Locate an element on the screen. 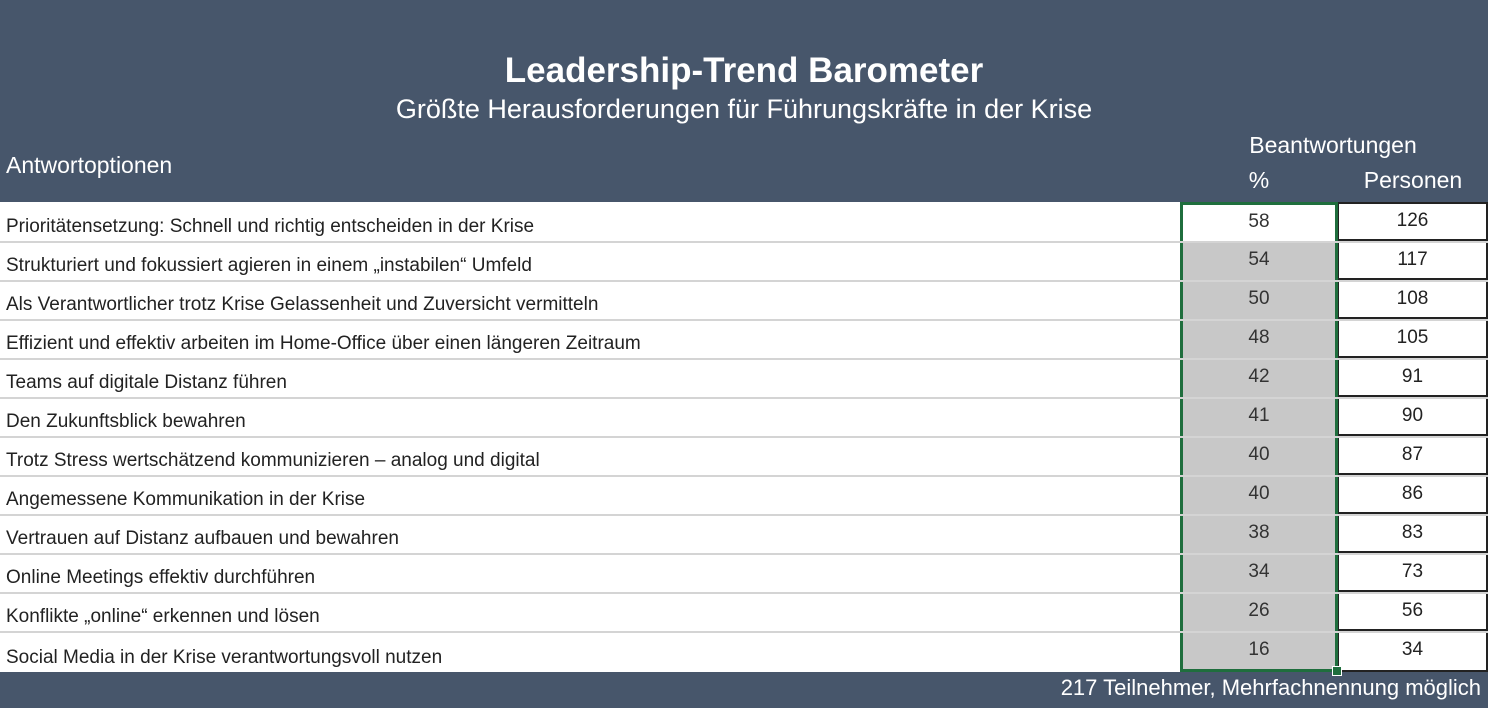 The width and height of the screenshot is (1488, 708). cell-percent: 48 is located at coordinates (1259, 339).